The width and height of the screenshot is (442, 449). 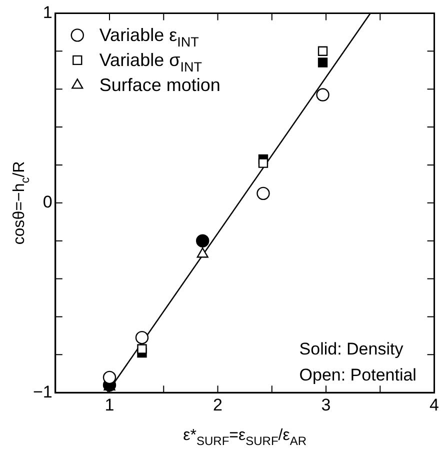 What do you see at coordinates (47, 12) in the screenshot?
I see `y-tick-label: 1` at bounding box center [47, 12].